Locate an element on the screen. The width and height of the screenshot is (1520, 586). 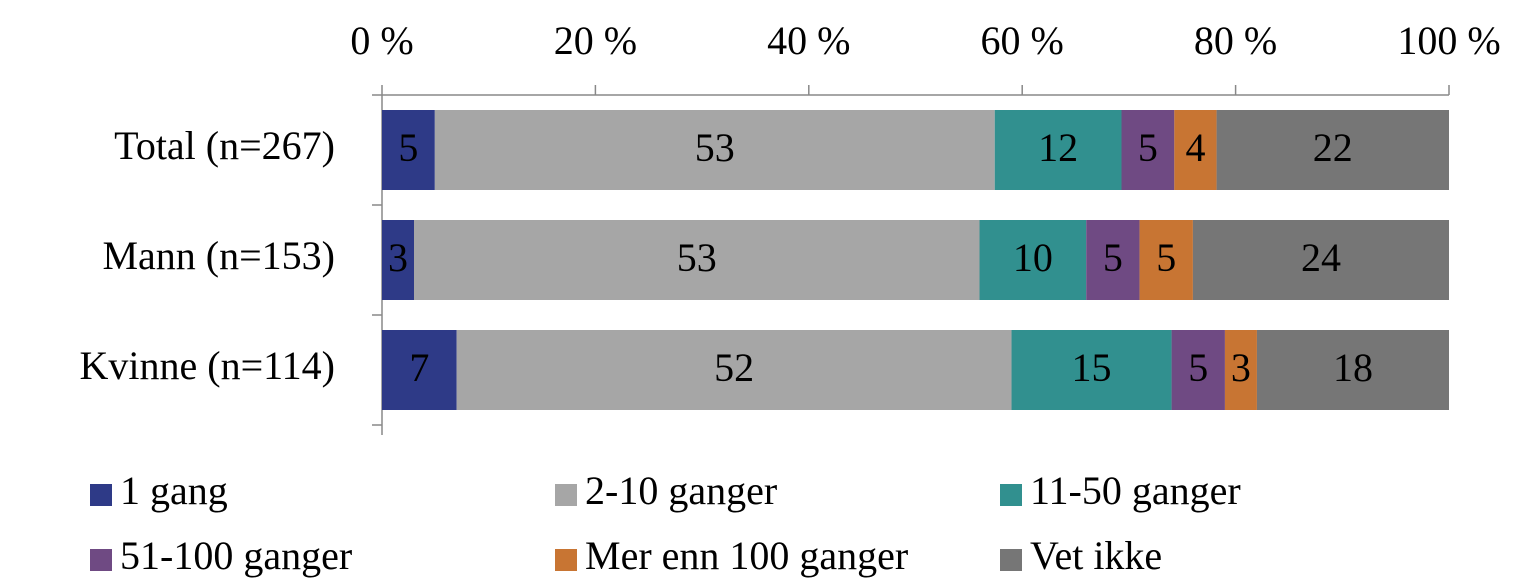
data-label: 18 is located at coordinates (1353, 367).